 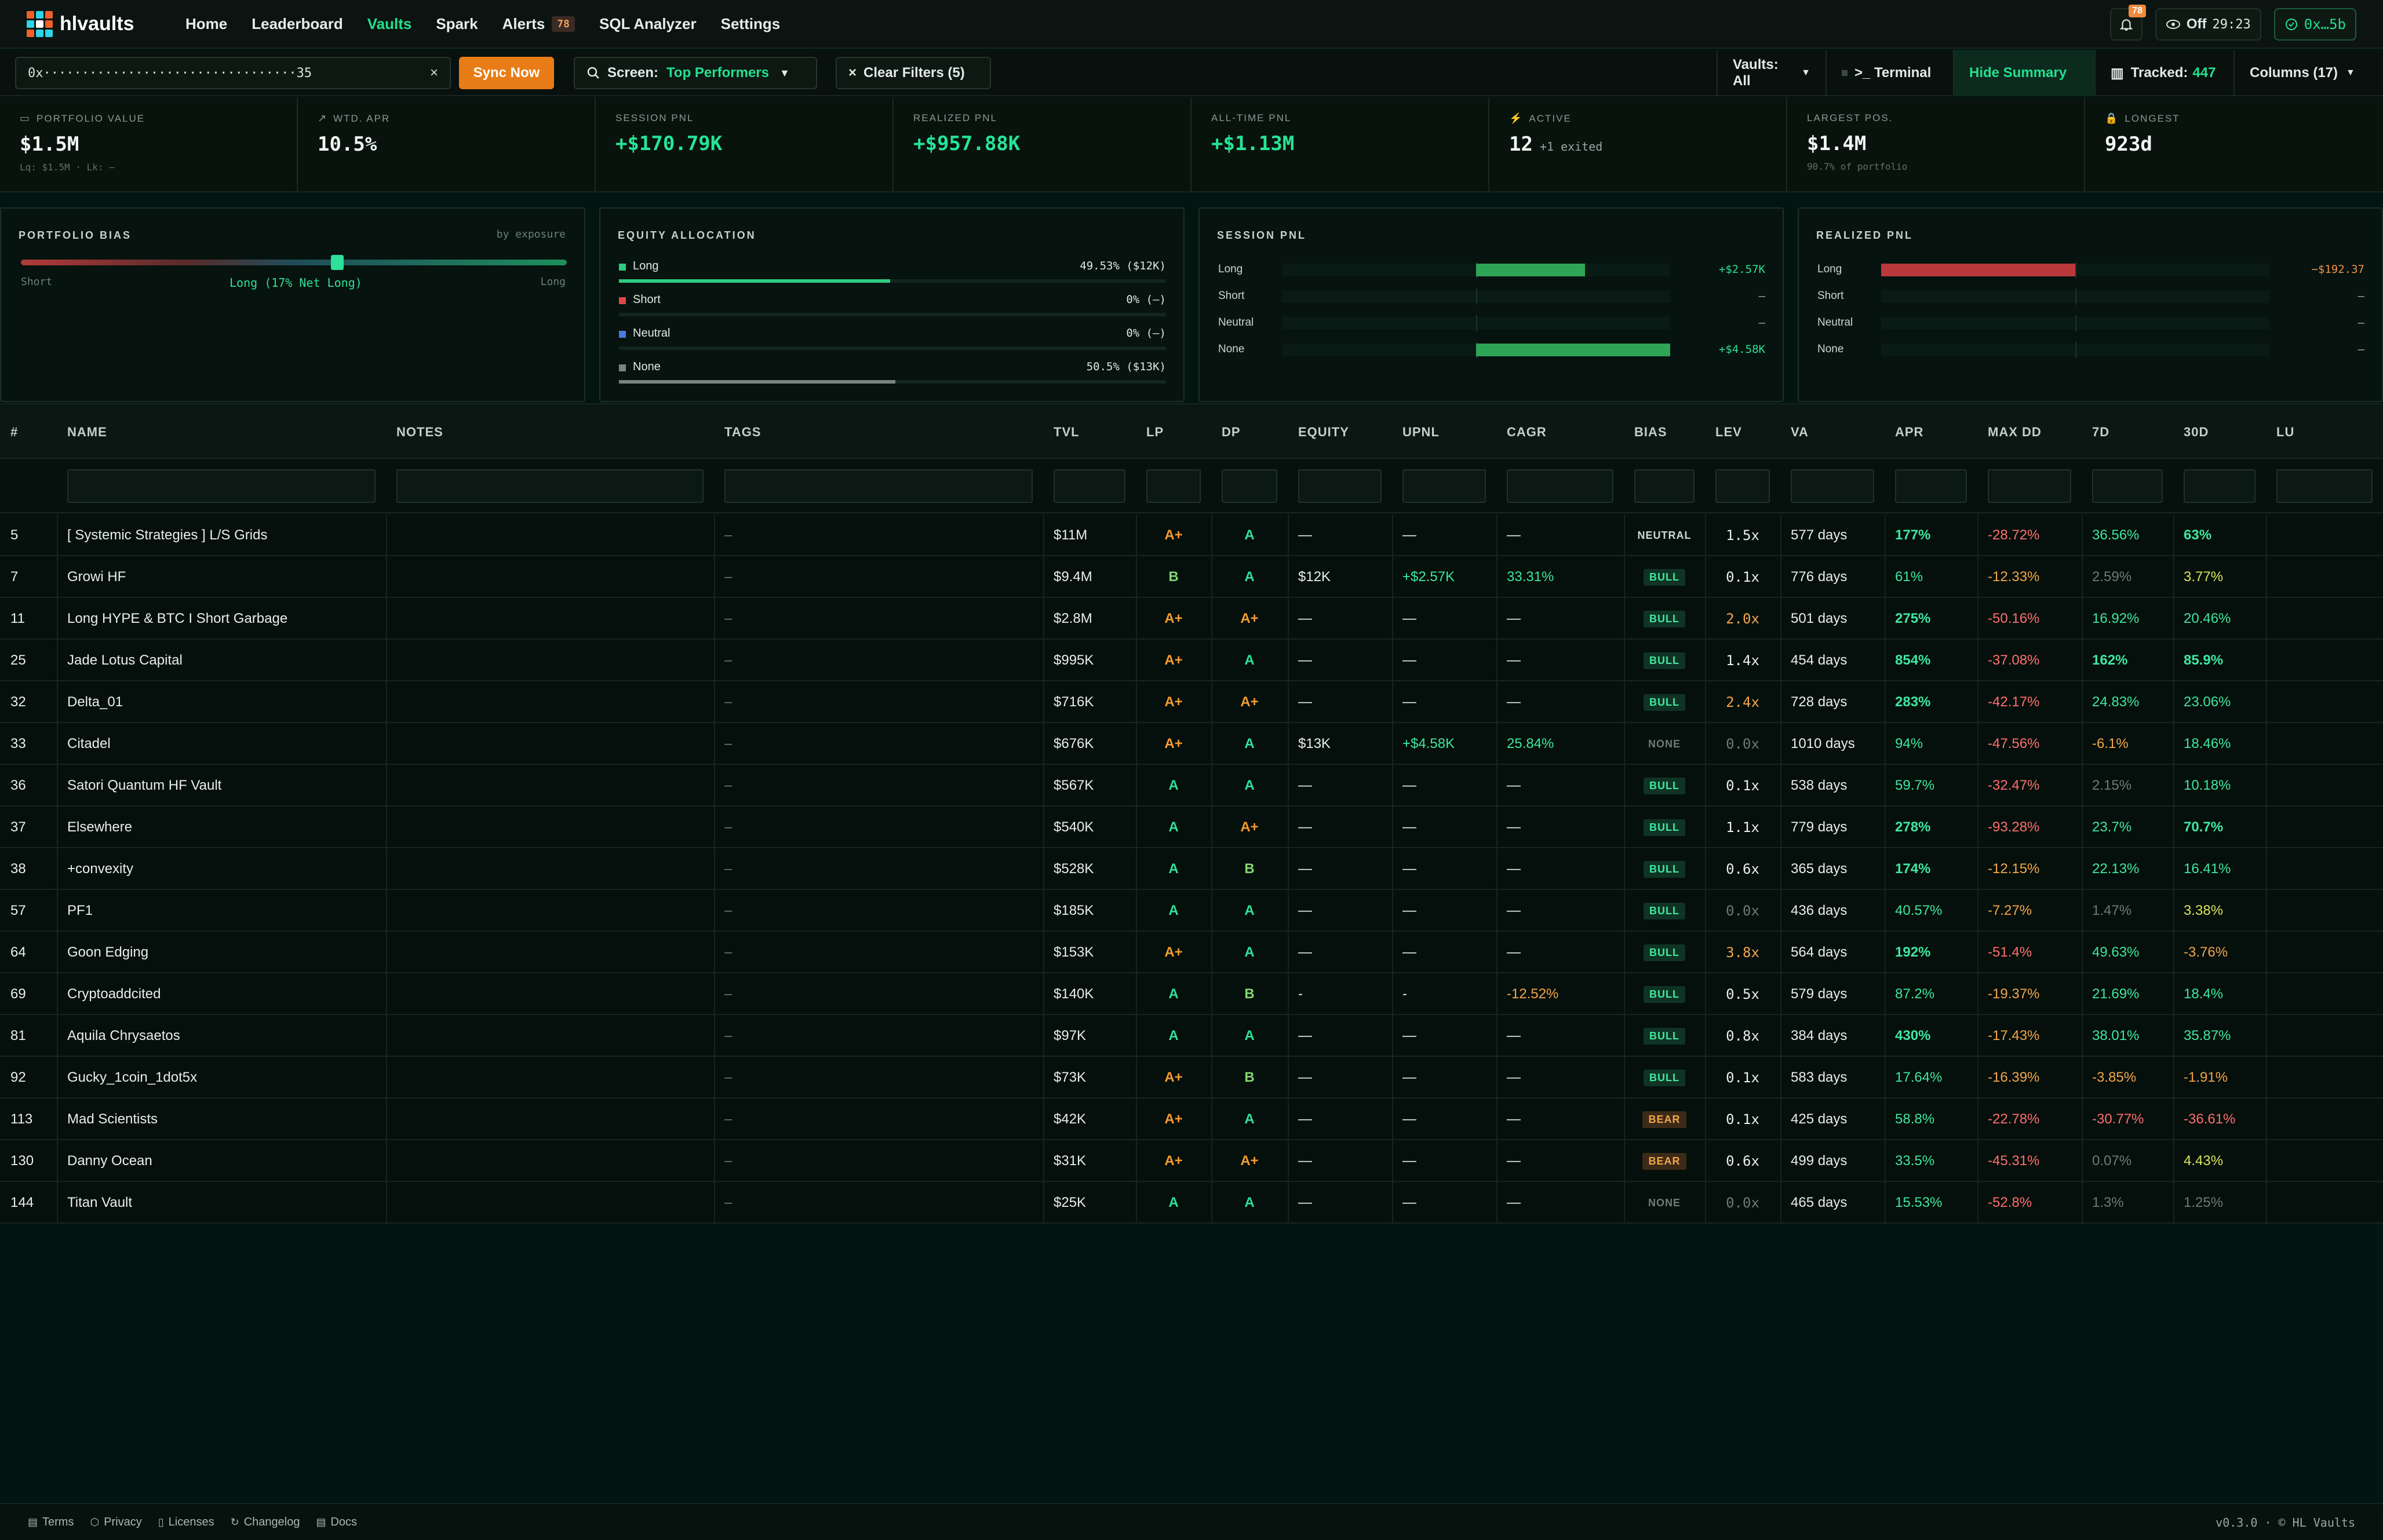 I want to click on nav-spark: Spark, so click(x=457, y=24).